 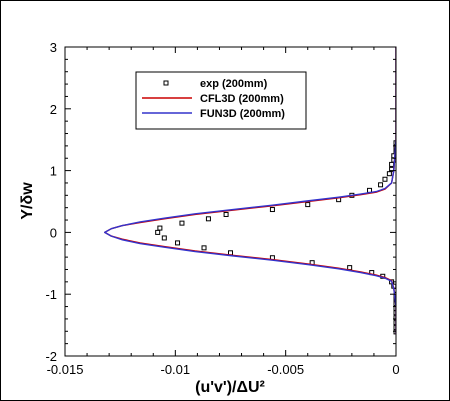 I want to click on x-tick-label: -0.005, so click(x=285, y=369).